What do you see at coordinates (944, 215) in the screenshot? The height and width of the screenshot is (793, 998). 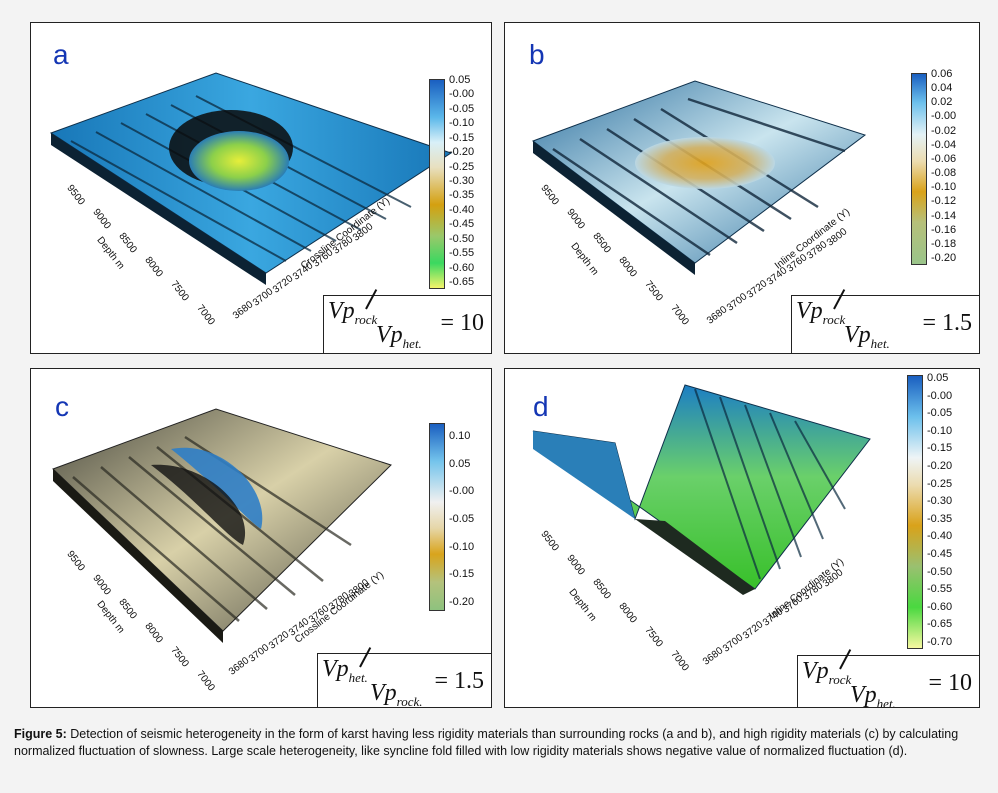 I see `colorbar-tick-label: -0.14` at bounding box center [944, 215].